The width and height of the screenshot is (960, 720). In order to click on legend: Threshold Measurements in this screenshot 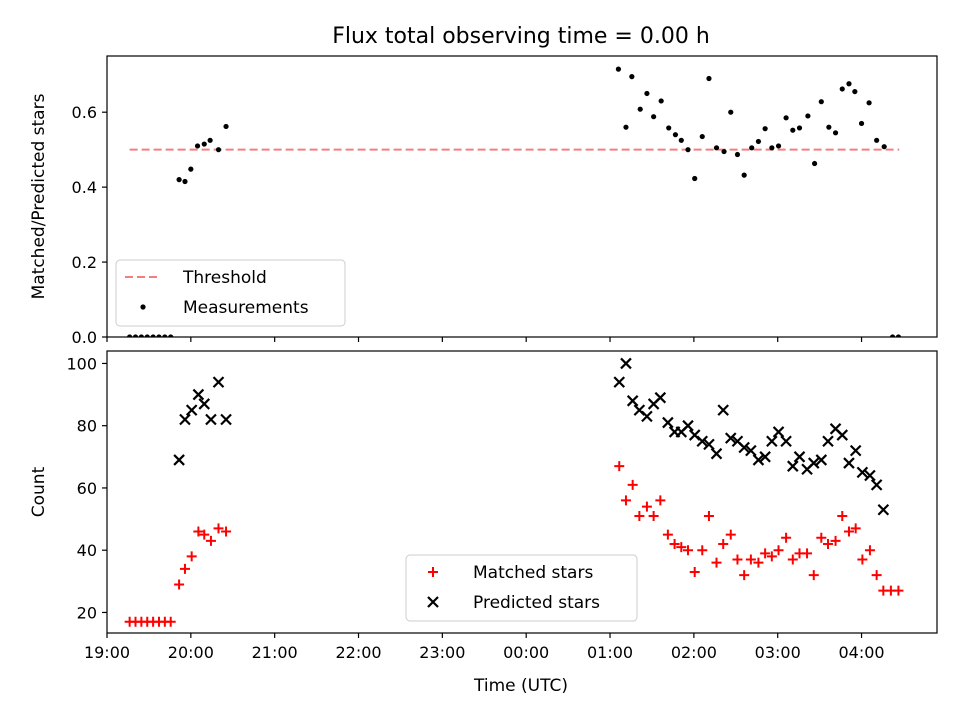, I will do `click(230, 293)`.